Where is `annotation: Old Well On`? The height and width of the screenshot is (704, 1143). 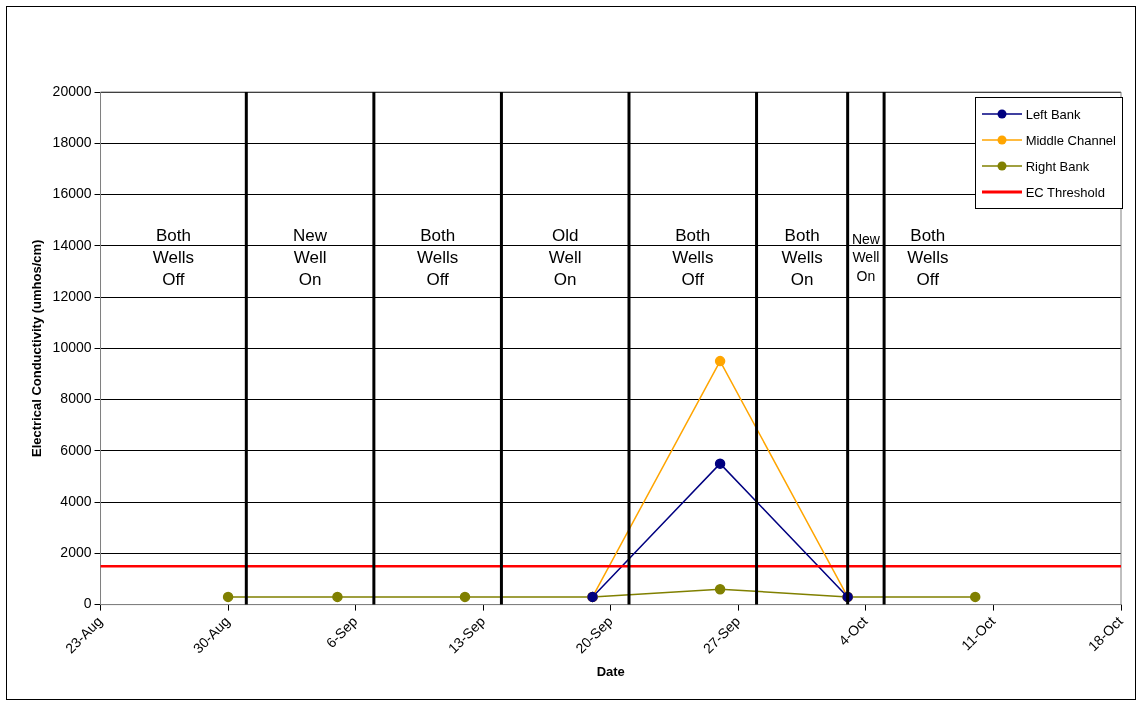 annotation: Old Well On is located at coordinates (565, 258).